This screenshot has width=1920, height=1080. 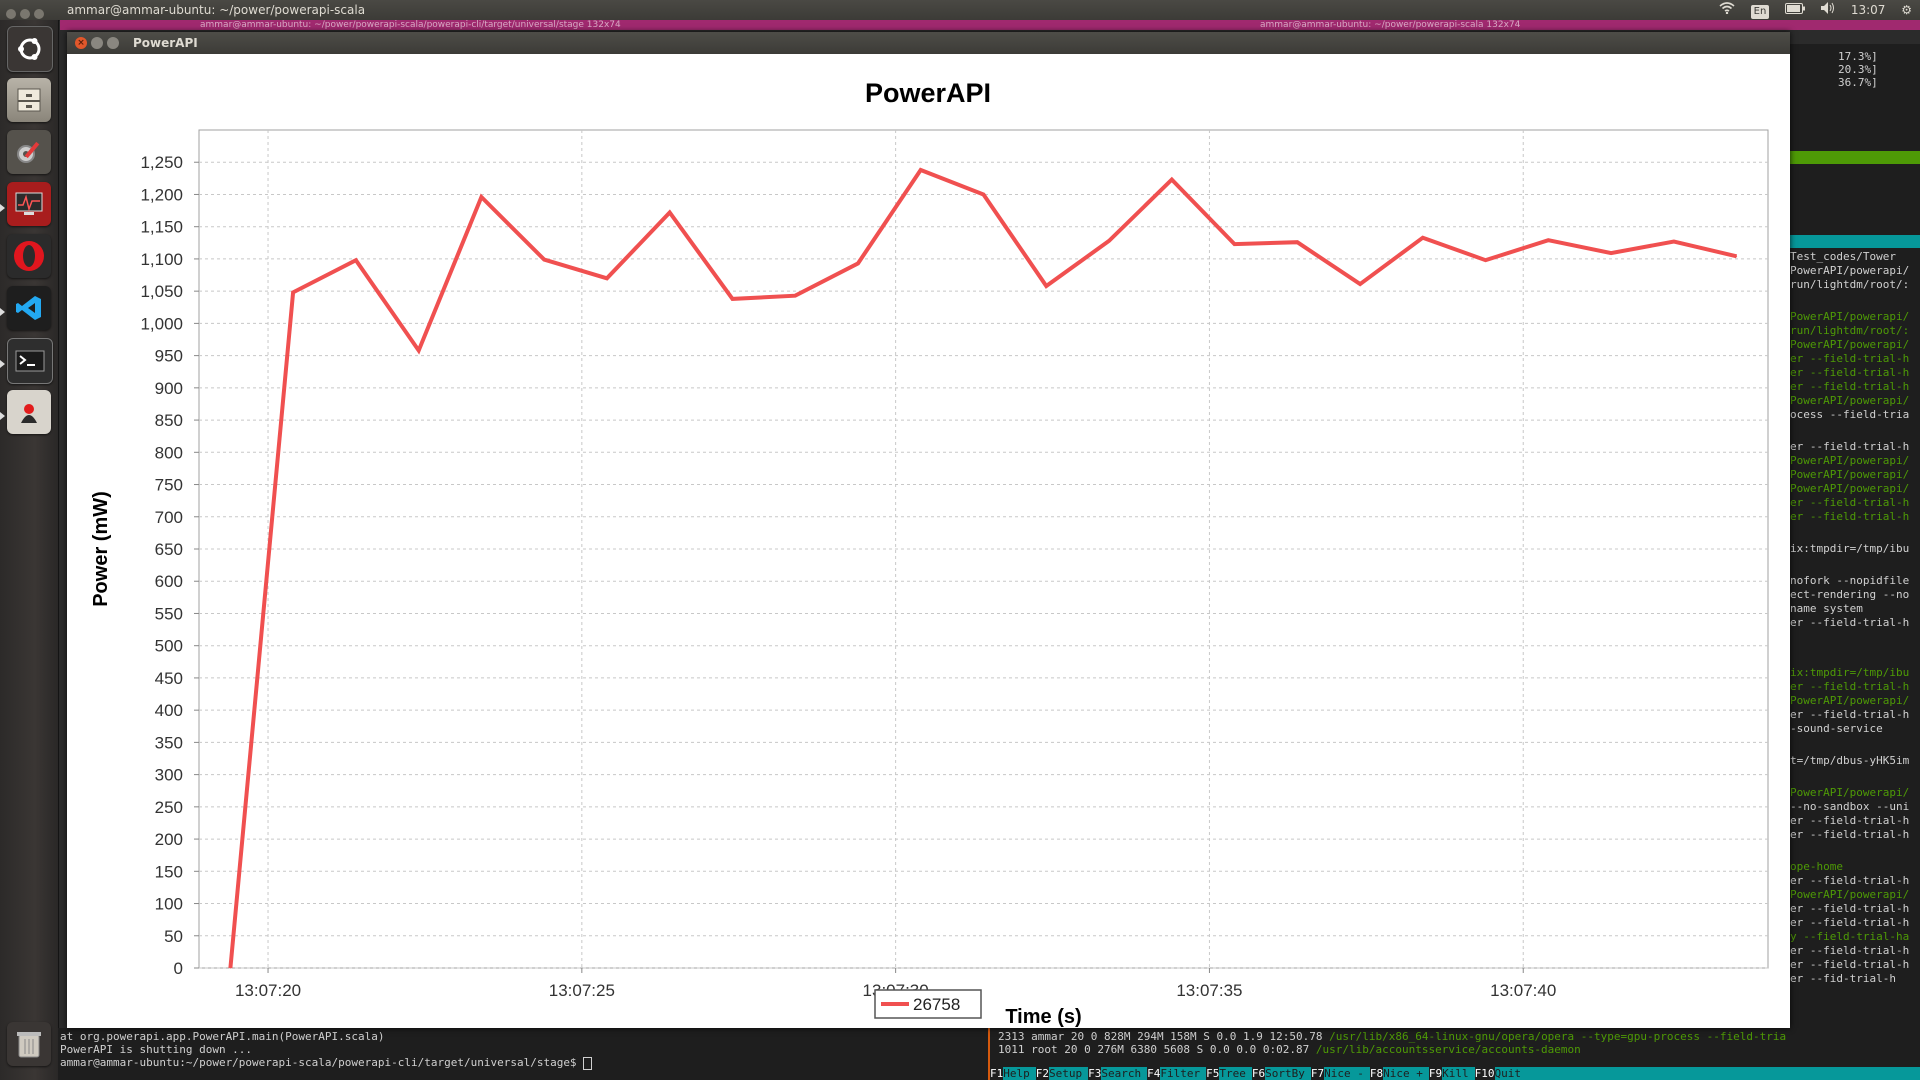 I want to click on window-titlebar: × PowerAPI, so click(x=928, y=43).